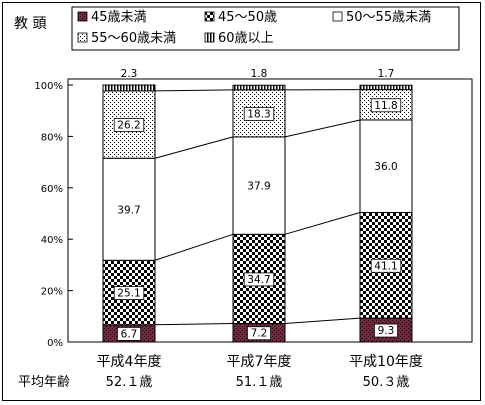 This screenshot has height=405, width=485. Describe the element at coordinates (386, 362) in the screenshot. I see `x-tick-label: 平成10年度` at that location.